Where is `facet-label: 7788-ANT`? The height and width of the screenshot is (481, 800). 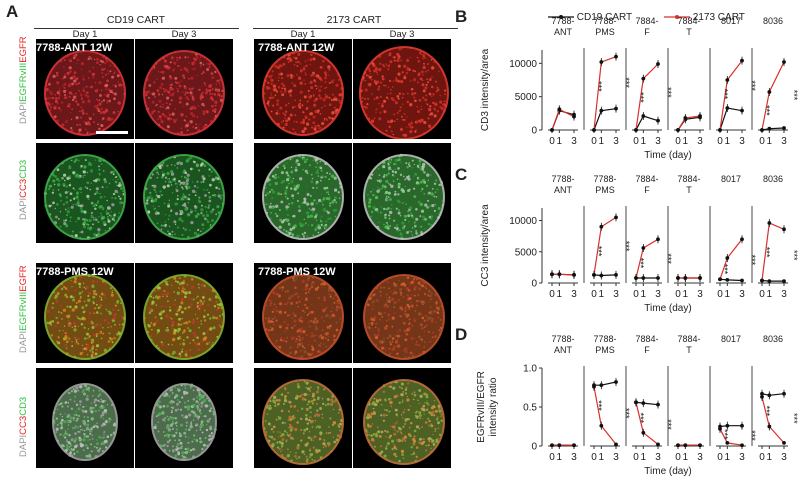
facet-label: 7788-ANT is located at coordinates (562, 184).